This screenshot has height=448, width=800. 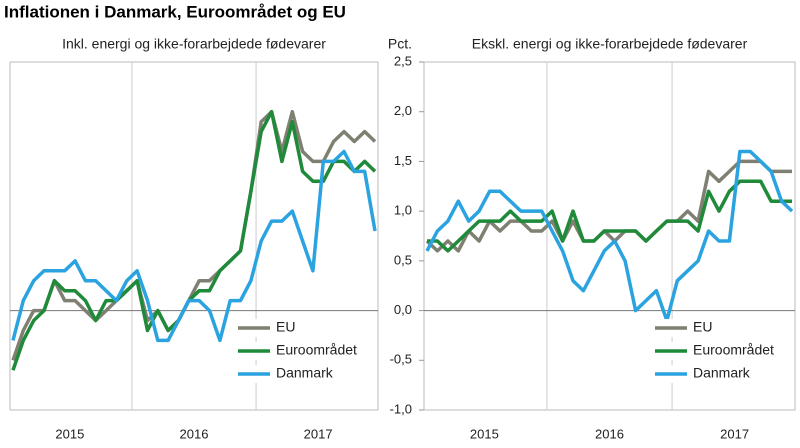 What do you see at coordinates (403, 60) in the screenshot?
I see `y-tick-label: 2,5` at bounding box center [403, 60].